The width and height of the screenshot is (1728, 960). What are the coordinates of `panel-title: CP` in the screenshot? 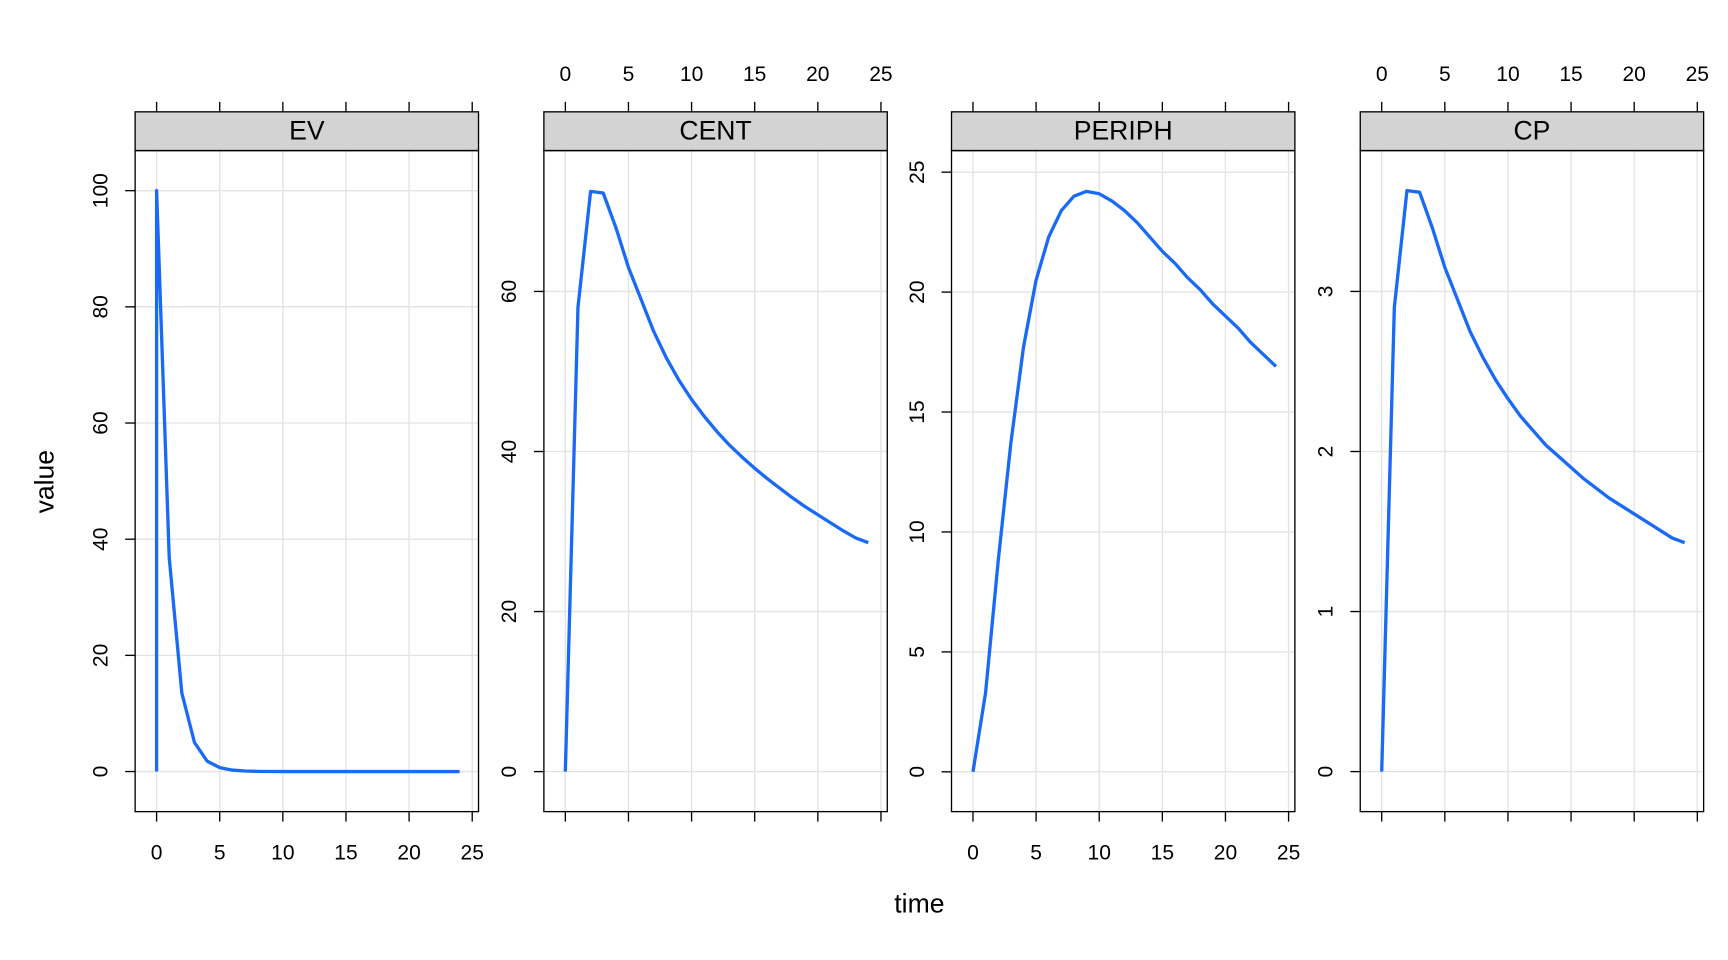 It's located at (1531, 130).